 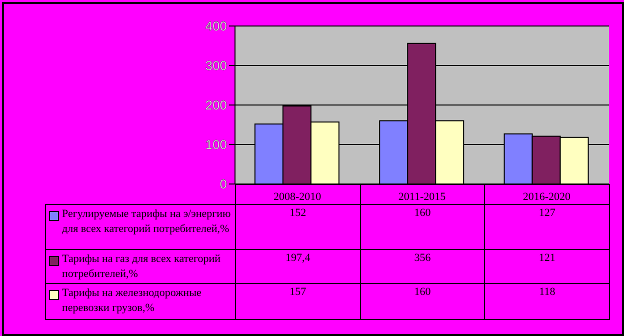 What do you see at coordinates (547, 301) in the screenshot?
I see `data-label: 118` at bounding box center [547, 301].